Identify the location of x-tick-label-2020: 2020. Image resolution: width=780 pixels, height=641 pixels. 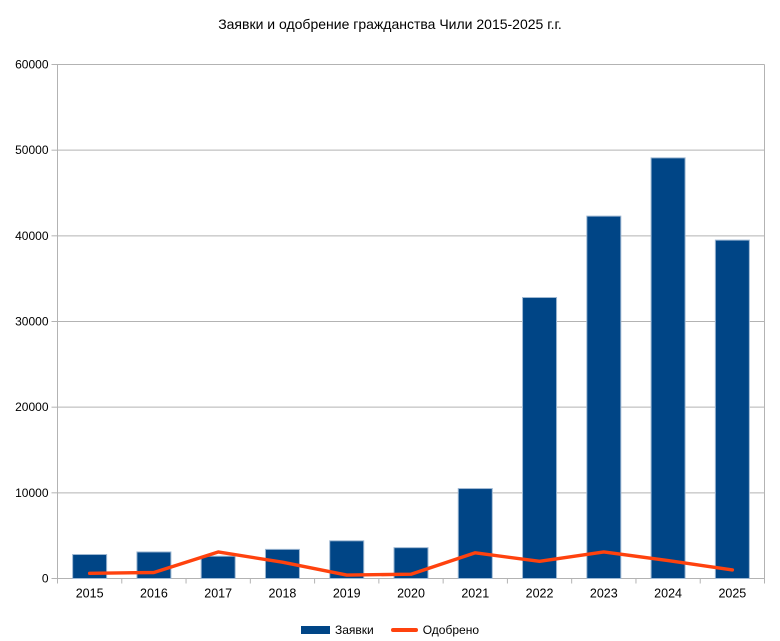
(411, 594).